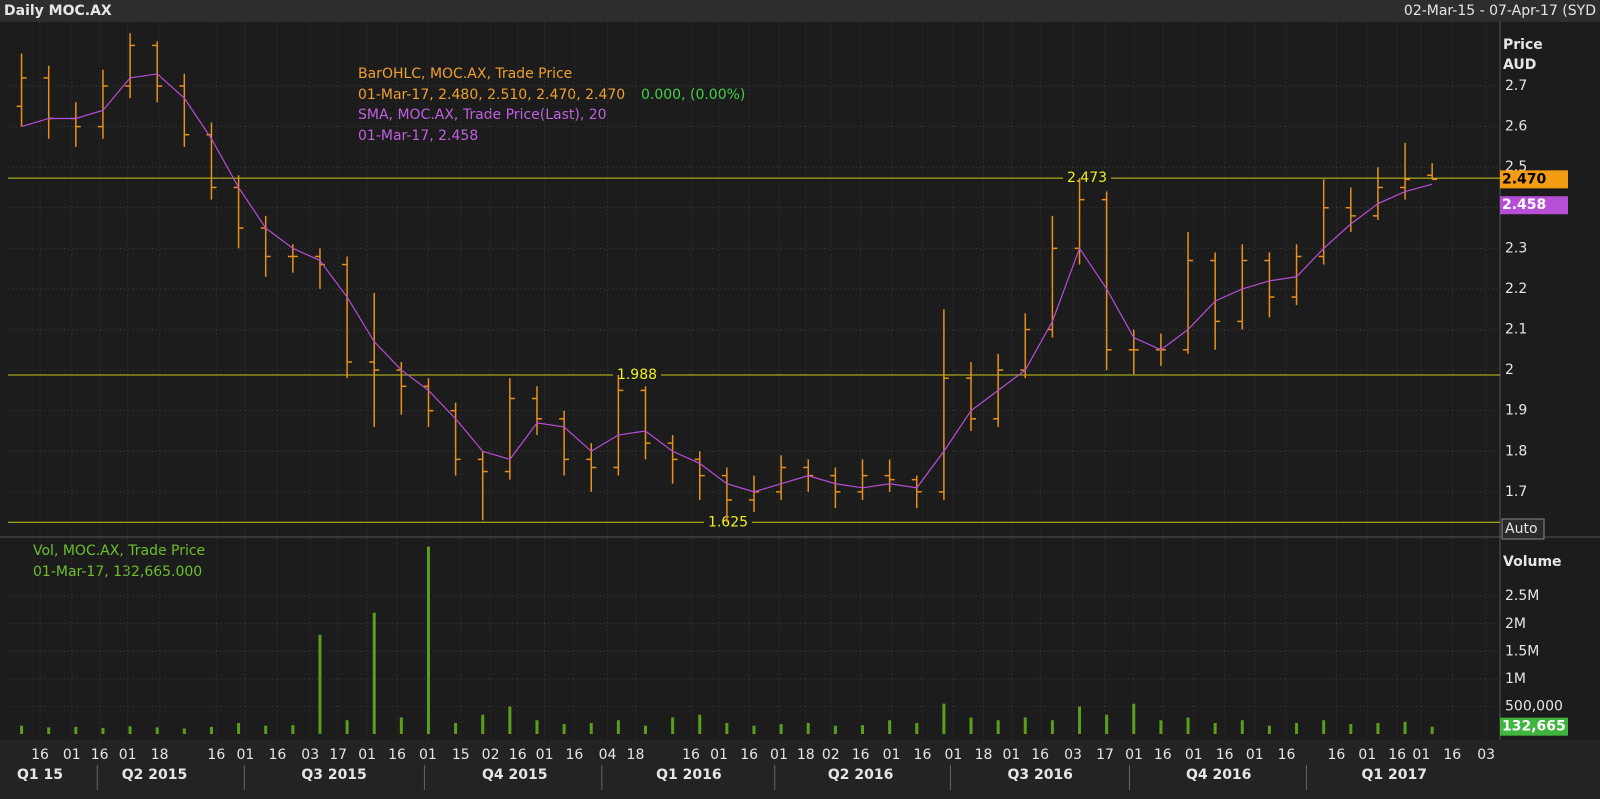  What do you see at coordinates (688, 775) in the screenshot?
I see `x-group-label: Q1 2016` at bounding box center [688, 775].